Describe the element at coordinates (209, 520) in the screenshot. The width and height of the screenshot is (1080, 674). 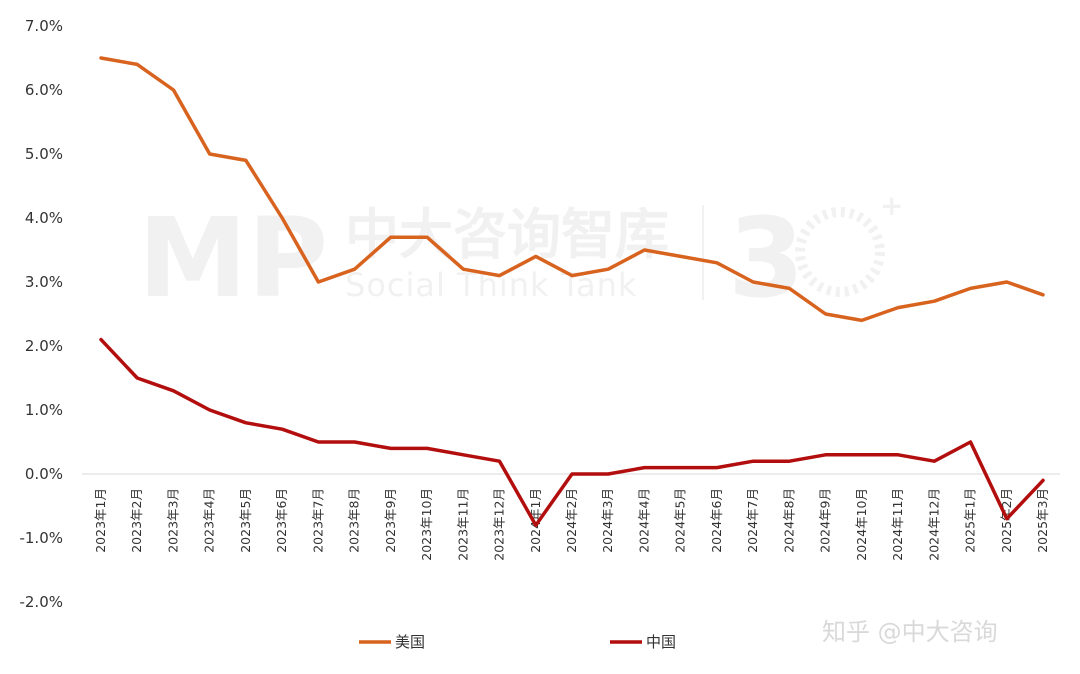
I see `x-tick-label: 2023年4月` at that location.